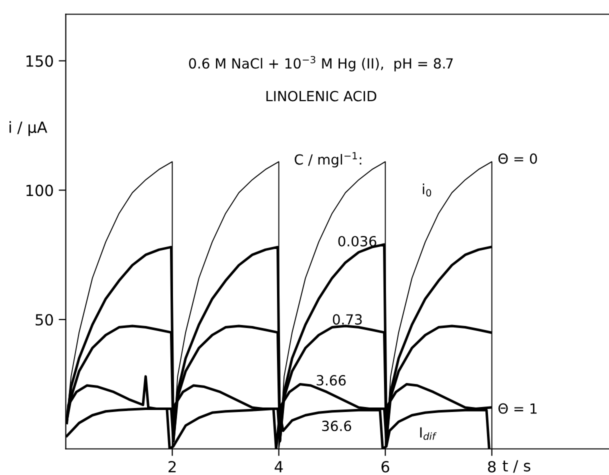 Image resolution: width=609 pixels, height=475 pixels. I want to click on x-tick-label: 8, so click(492, 466).